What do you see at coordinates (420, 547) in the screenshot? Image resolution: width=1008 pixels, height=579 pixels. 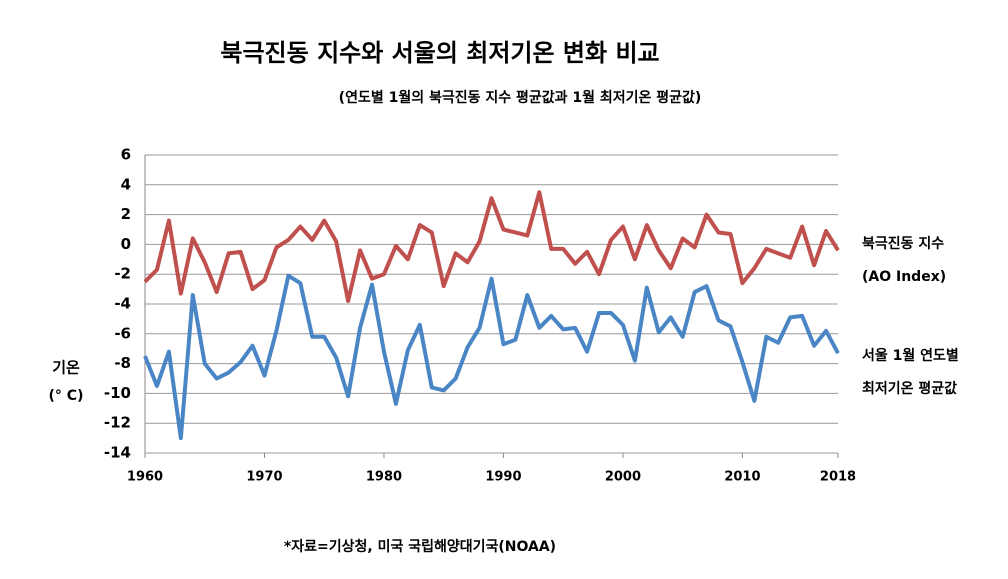 I see `source-note: *자료=기상청, 미국 국립해양대기국(NOAA)` at bounding box center [420, 547].